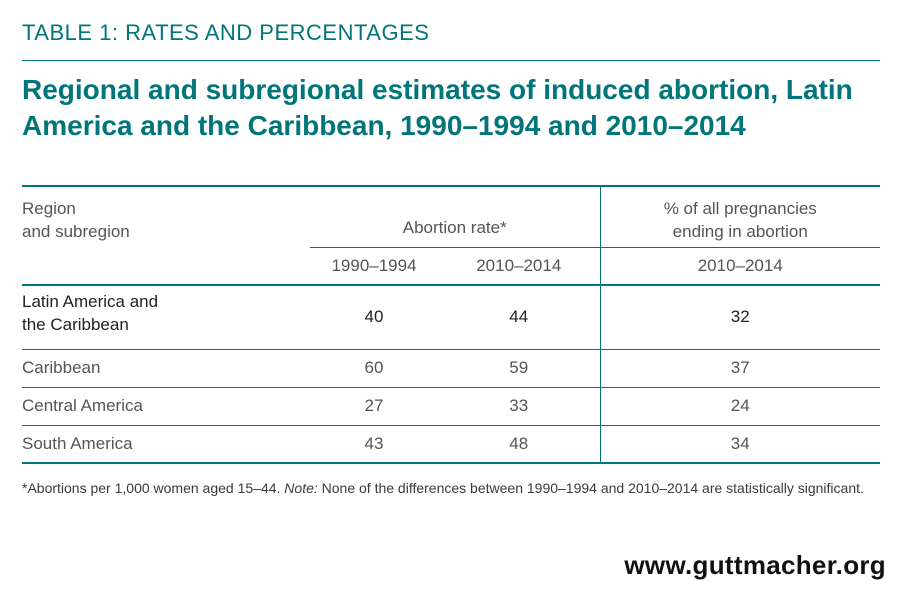 The image size is (900, 591). Describe the element at coordinates (519, 405) in the screenshot. I see `rate-2010-cell: 33` at that location.